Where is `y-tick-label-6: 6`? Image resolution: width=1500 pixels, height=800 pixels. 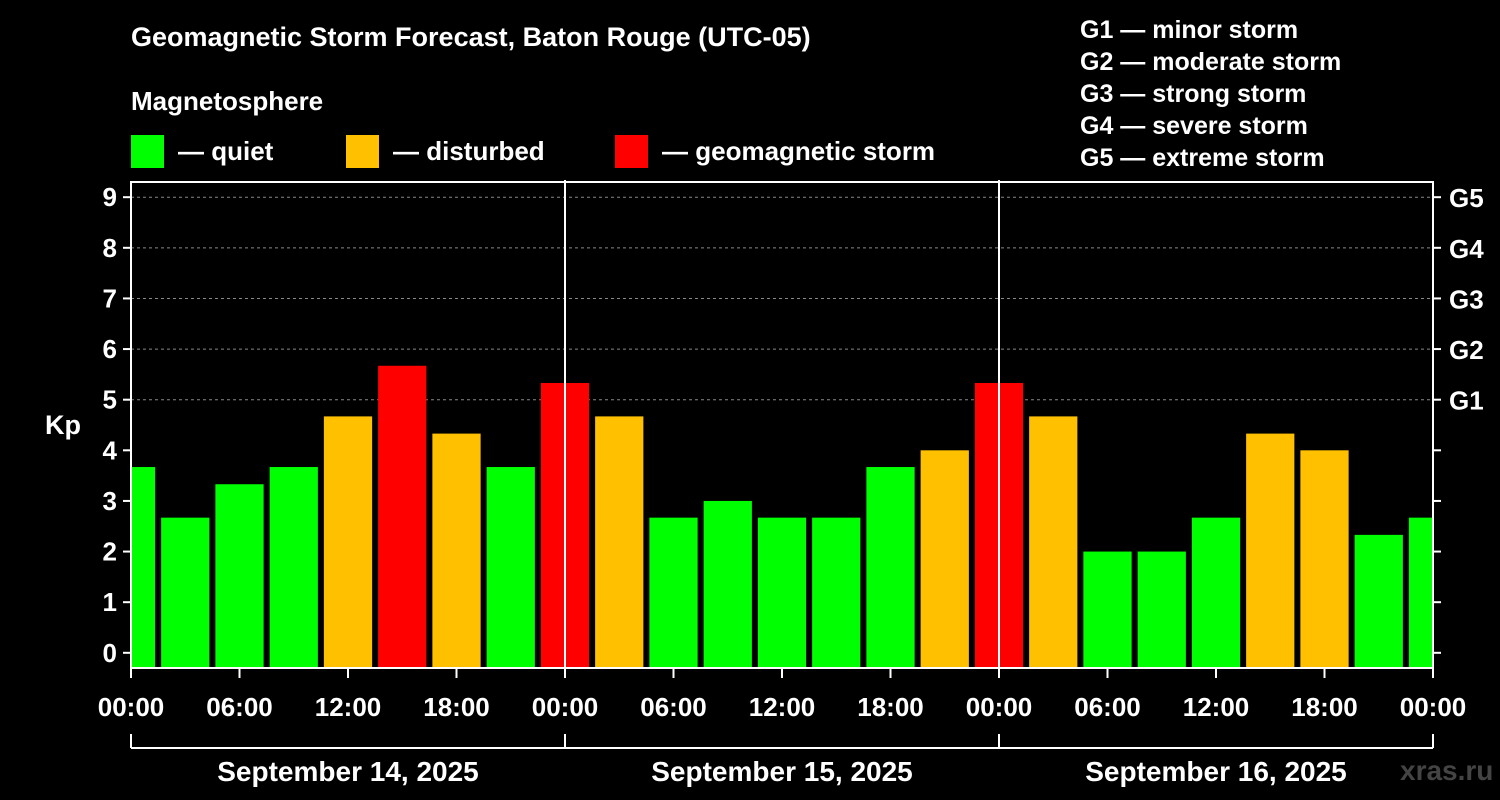 y-tick-label-6: 6 is located at coordinates (110, 349).